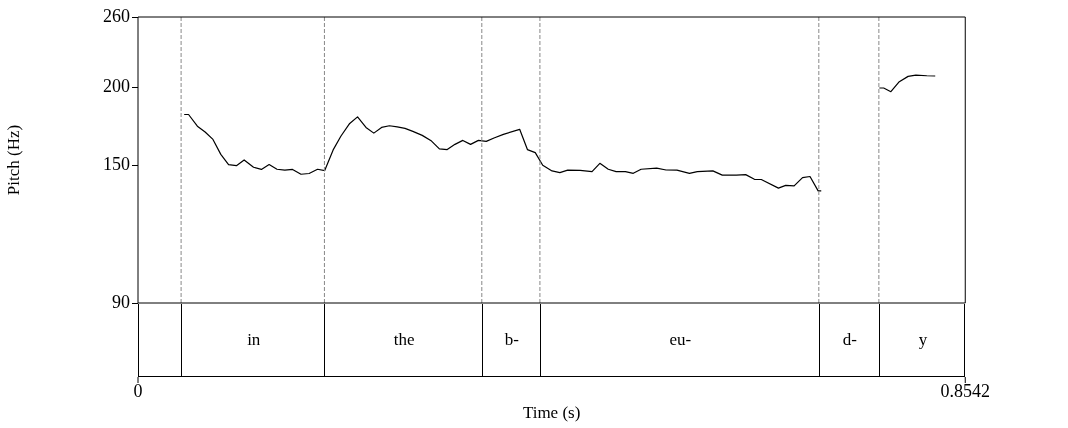  Describe the element at coordinates (116, 164) in the screenshot. I see `y-tick-label: 150` at that location.